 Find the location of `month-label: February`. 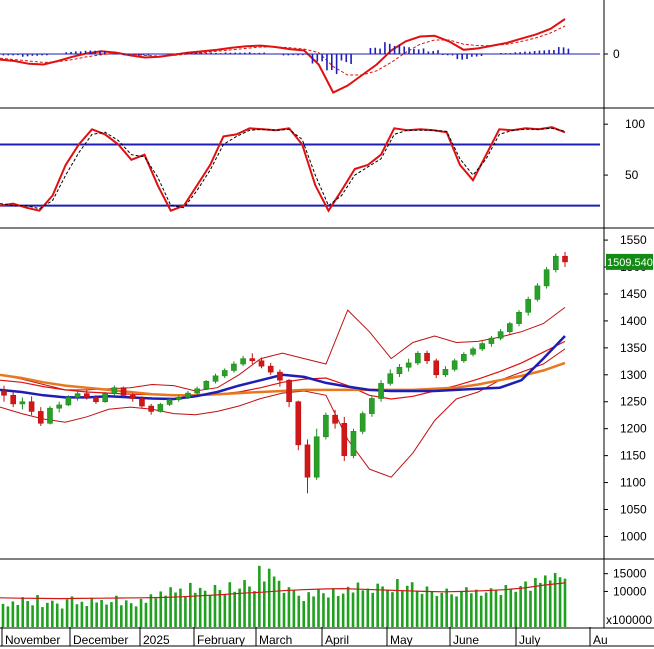

month-label: February is located at coordinates (221, 640).